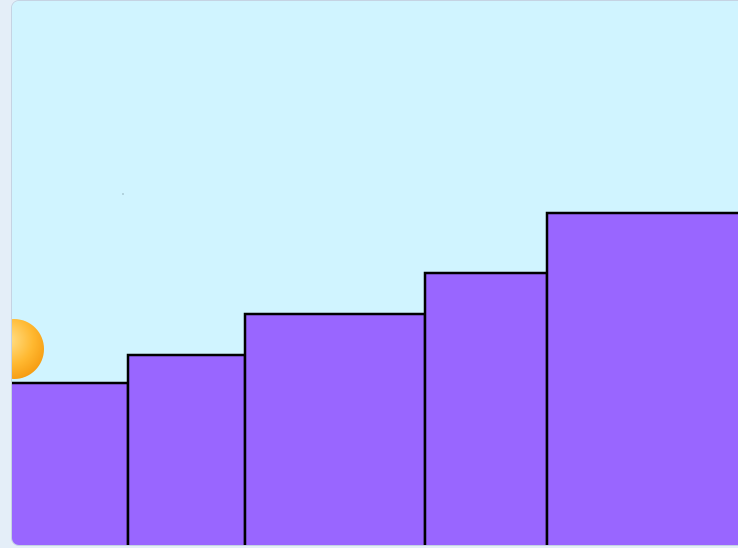 Image resolution: width=738 pixels, height=548 pixels. I want to click on ball-icon, so click(28, 349).